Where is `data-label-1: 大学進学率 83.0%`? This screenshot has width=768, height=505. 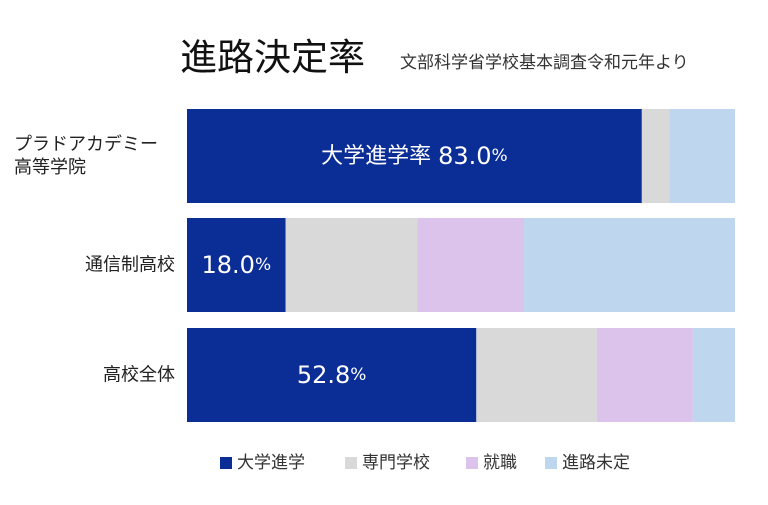 data-label-1: 大学進学率 83.0% is located at coordinates (414, 156).